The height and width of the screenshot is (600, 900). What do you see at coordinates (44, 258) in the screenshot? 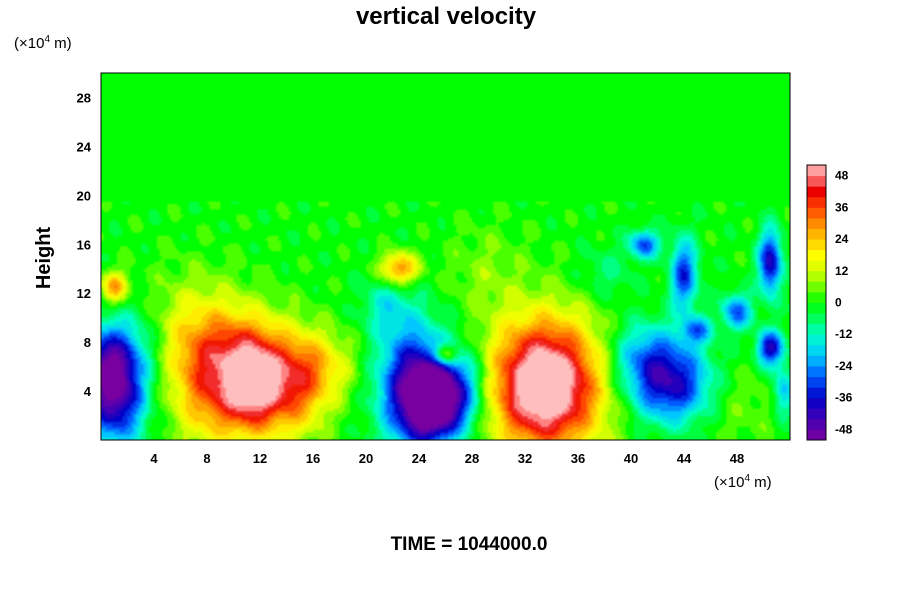
I see `y-axis-label: Height` at bounding box center [44, 258].